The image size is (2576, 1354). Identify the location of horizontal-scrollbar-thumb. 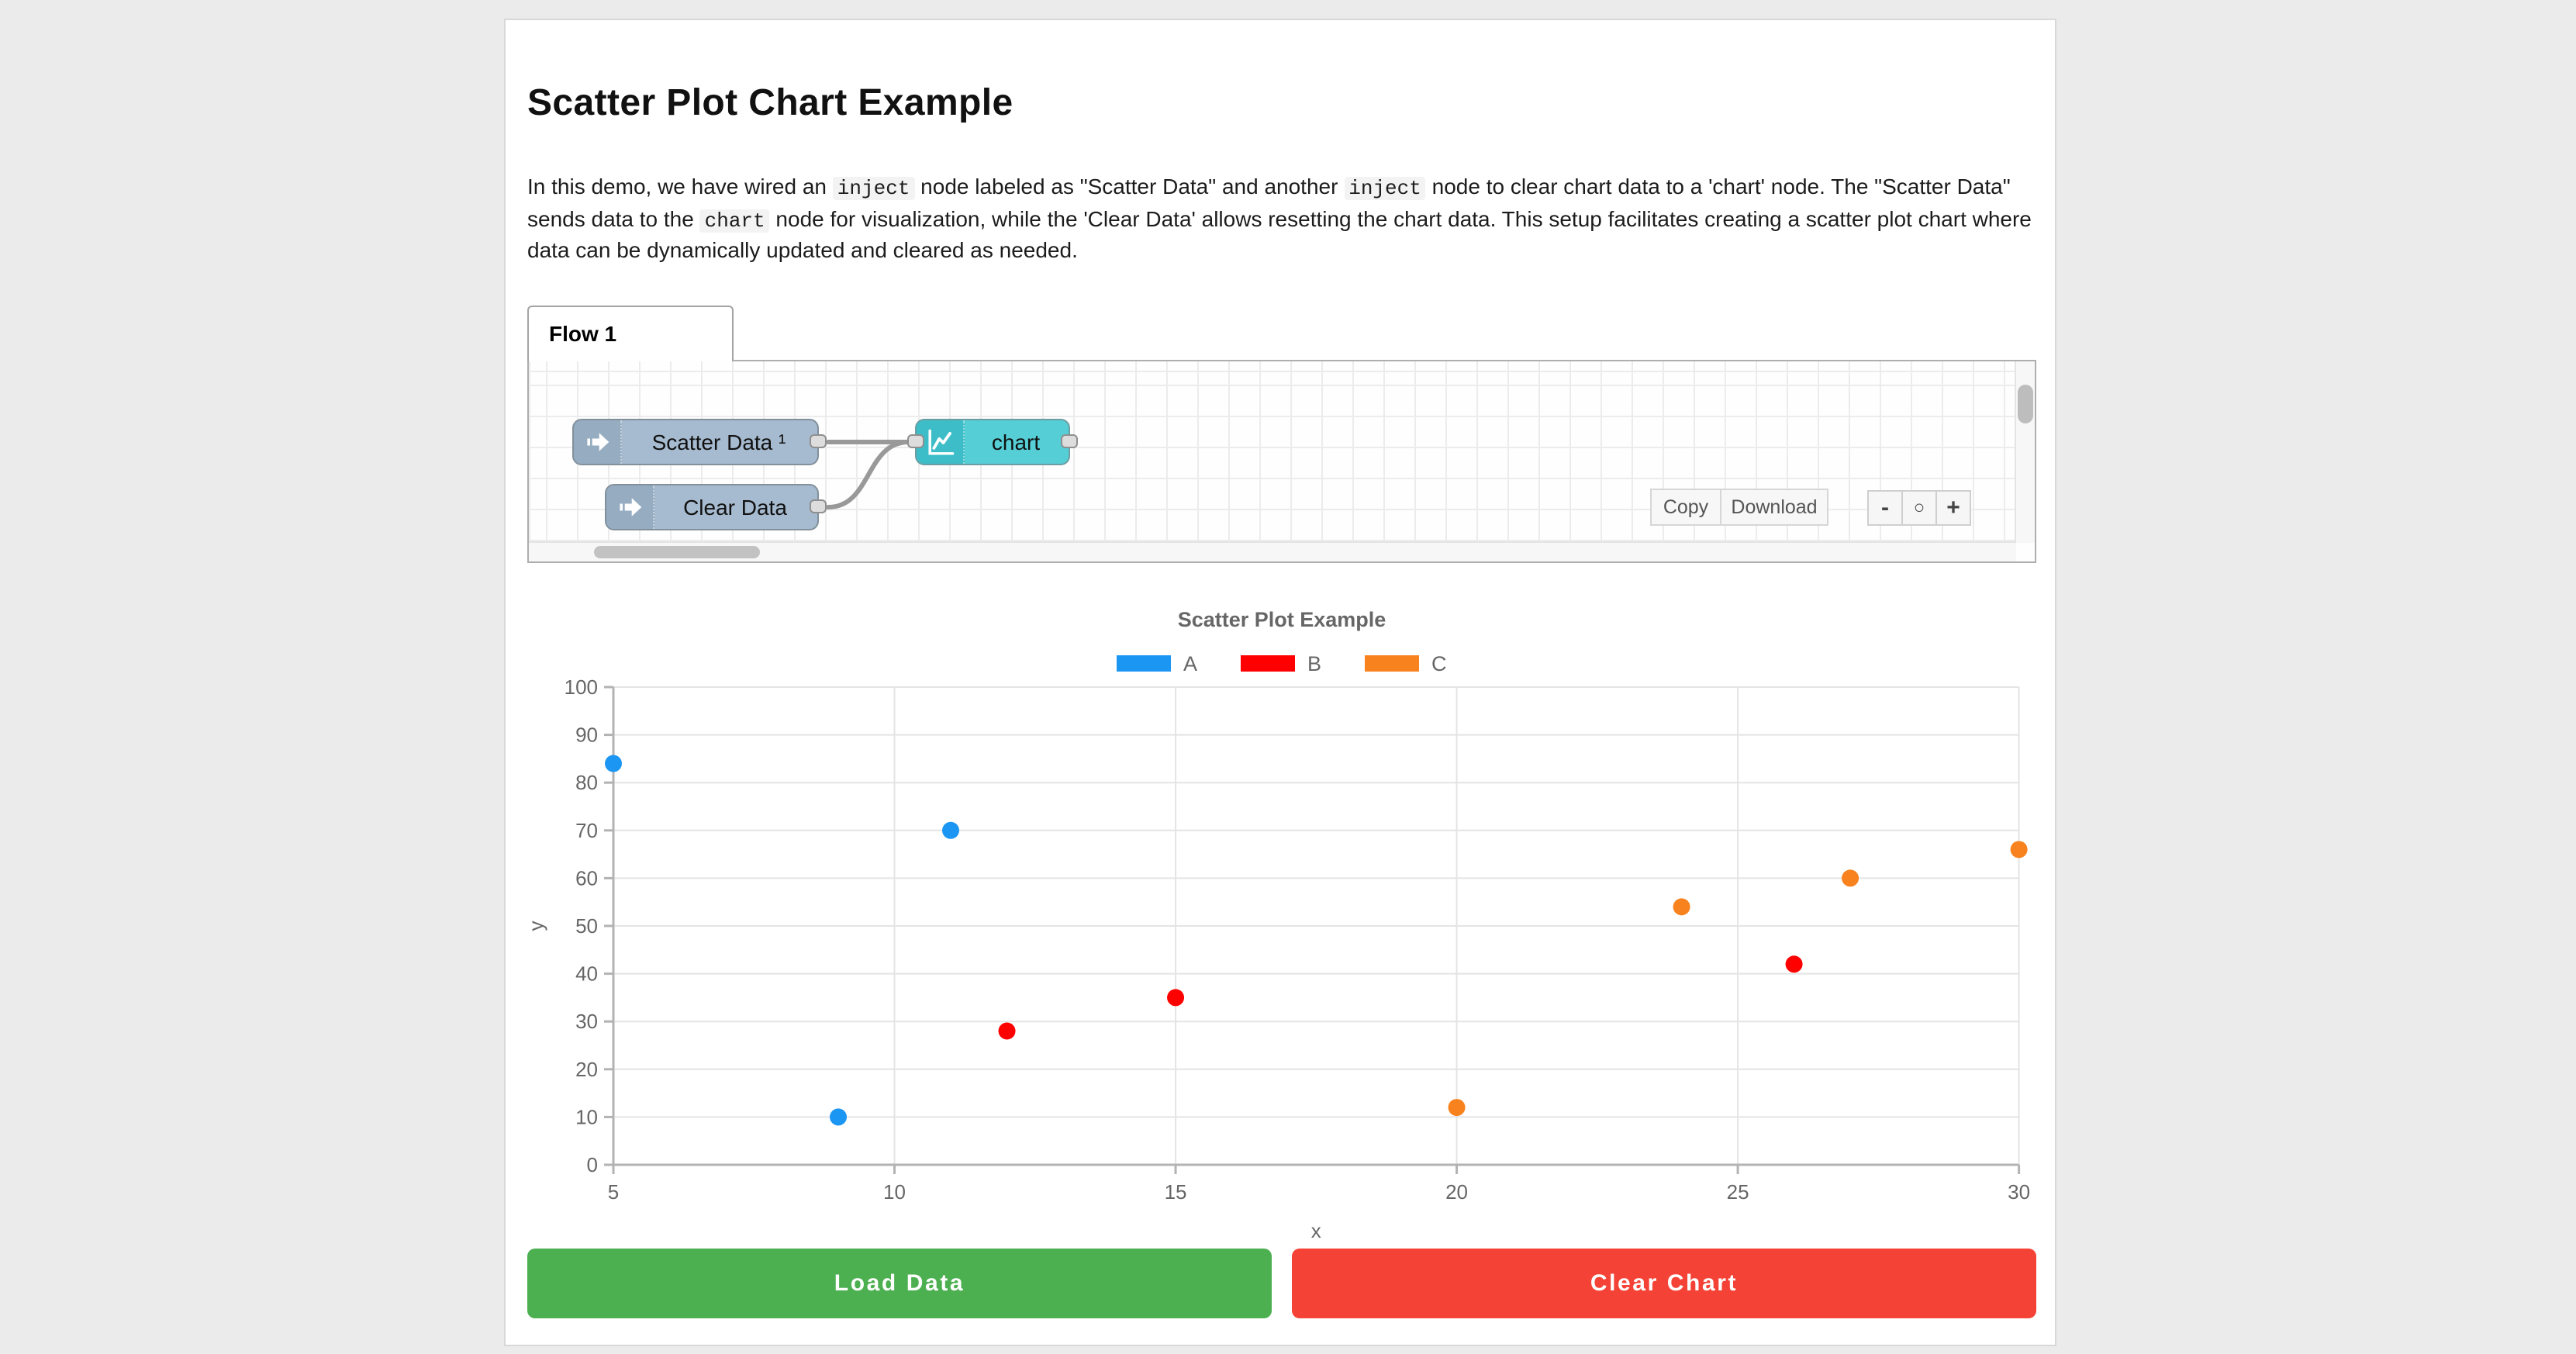
(677, 552).